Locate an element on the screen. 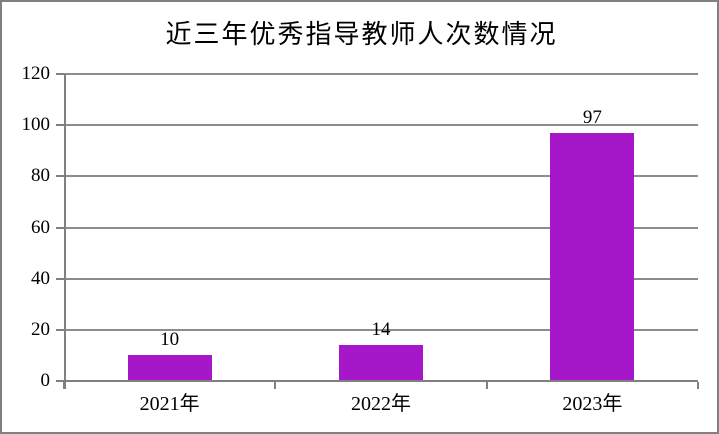 This screenshot has width=719, height=434. y-tick-label: 120 is located at coordinates (36, 73).